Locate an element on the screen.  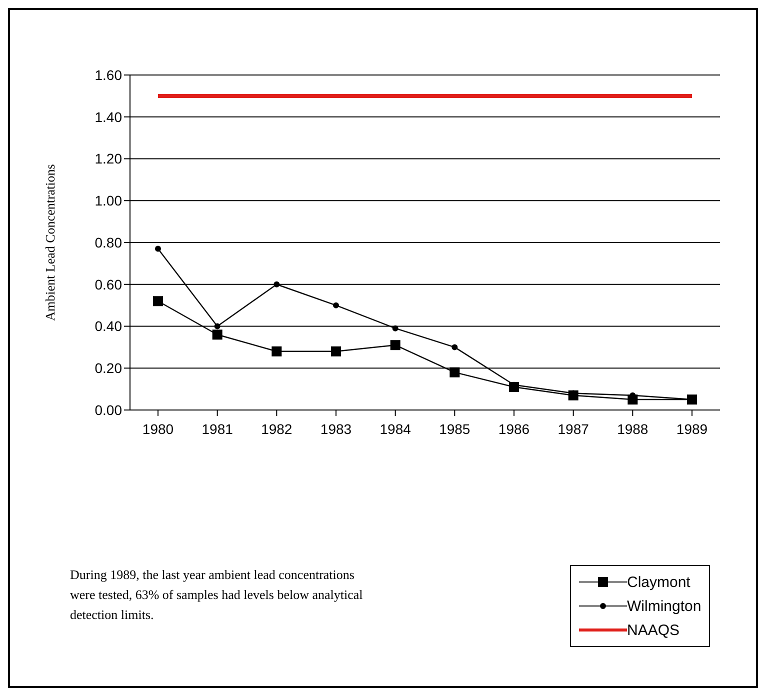
legend-label: Claymont is located at coordinates (658, 582).